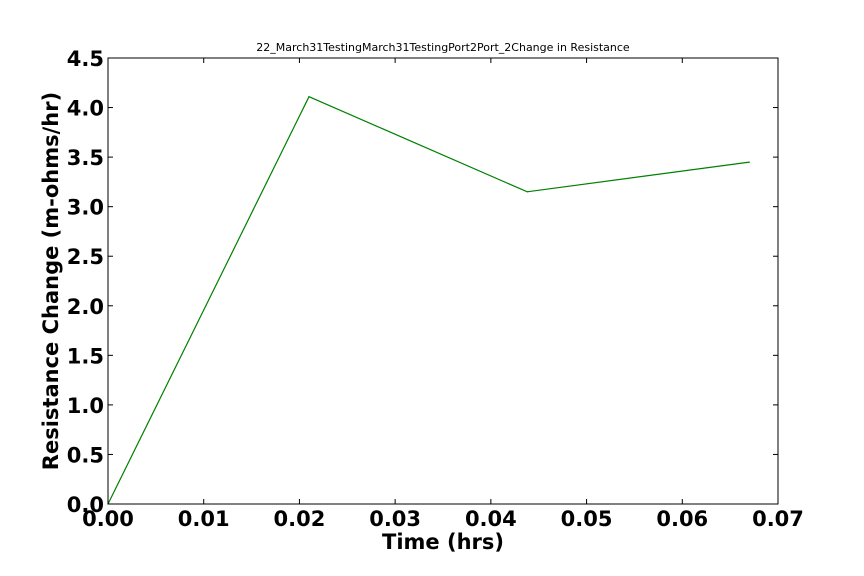 The height and width of the screenshot is (576, 864). I want to click on y-tick-label: 3.0, so click(85, 208).